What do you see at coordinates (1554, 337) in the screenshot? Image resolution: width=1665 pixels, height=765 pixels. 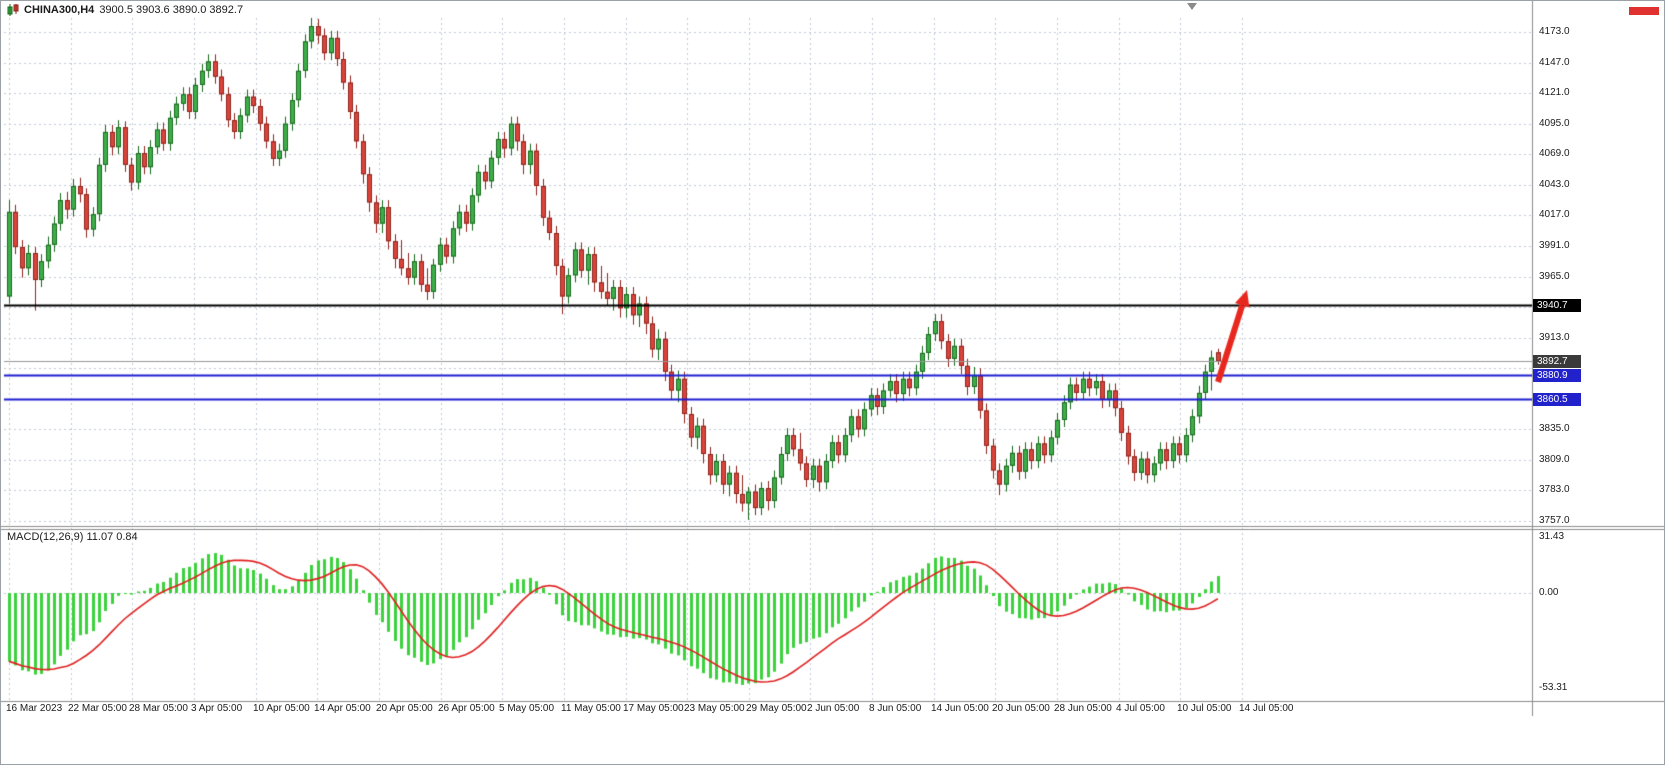 I see `price-axis-label: 3913.0` at bounding box center [1554, 337].